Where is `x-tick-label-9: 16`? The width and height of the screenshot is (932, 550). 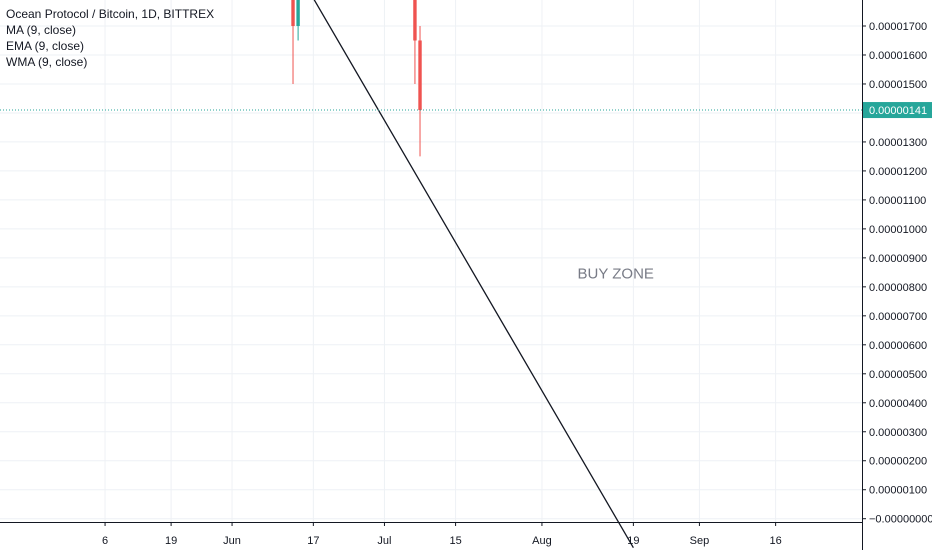
x-tick-label-9: 16 is located at coordinates (775, 541).